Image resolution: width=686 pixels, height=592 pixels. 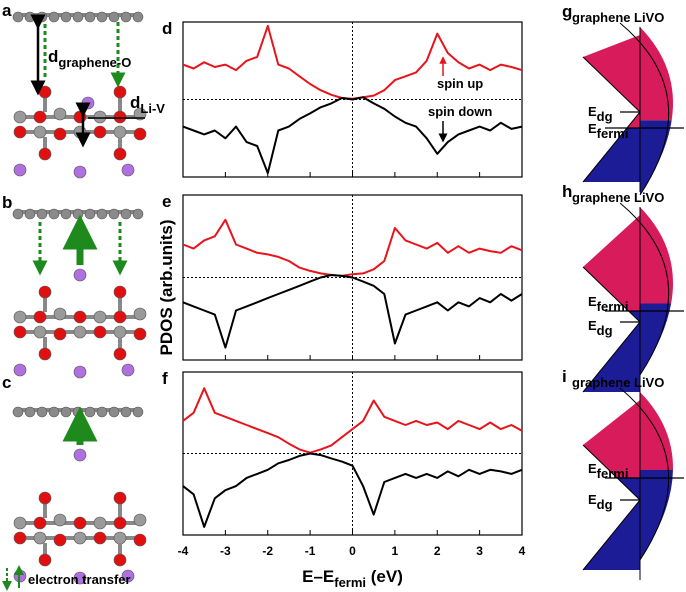 I want to click on x-tick-label: -4, so click(x=183, y=551).